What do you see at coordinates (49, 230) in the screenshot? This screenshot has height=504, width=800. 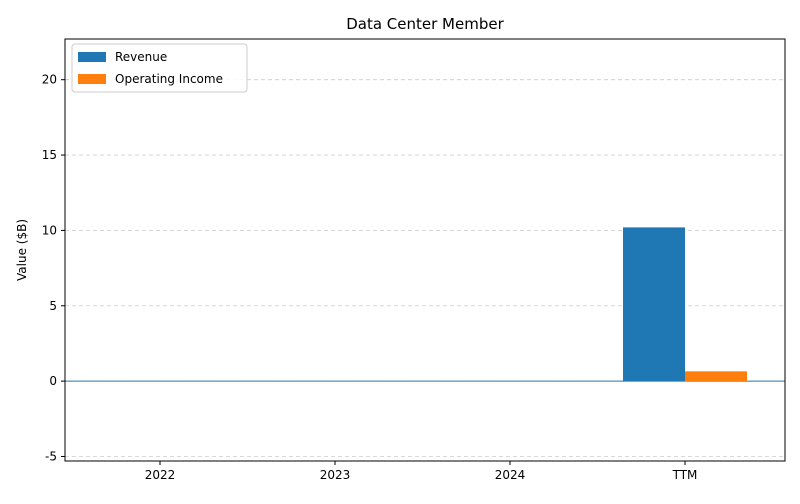 I see `y-tick-label: 10` at bounding box center [49, 230].